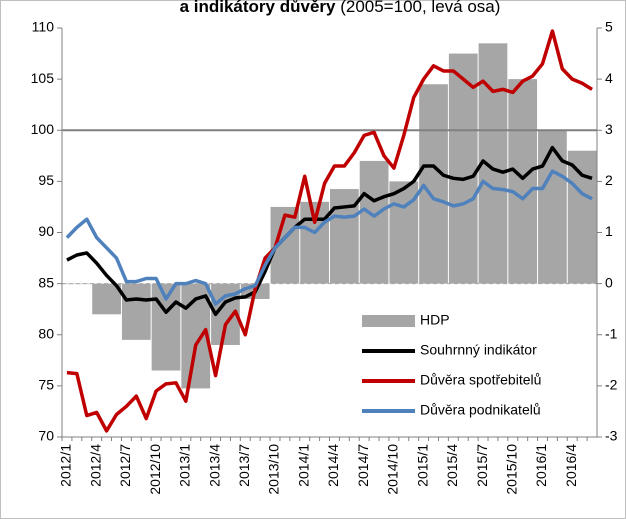 Image resolution: width=626 pixels, height=519 pixels. Describe the element at coordinates (274, 469) in the screenshot. I see `x-tick-label: 2013/10` at that location.